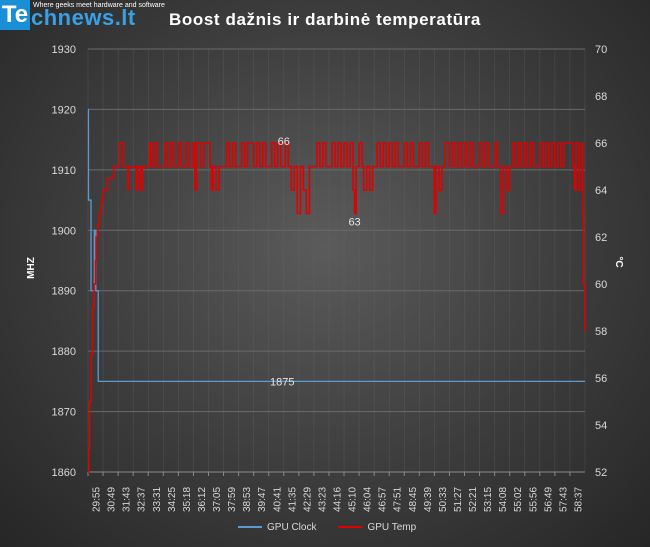 This screenshot has height=547, width=650. Describe the element at coordinates (601, 191) in the screenshot. I see `y2-tick-label: 64` at that location.